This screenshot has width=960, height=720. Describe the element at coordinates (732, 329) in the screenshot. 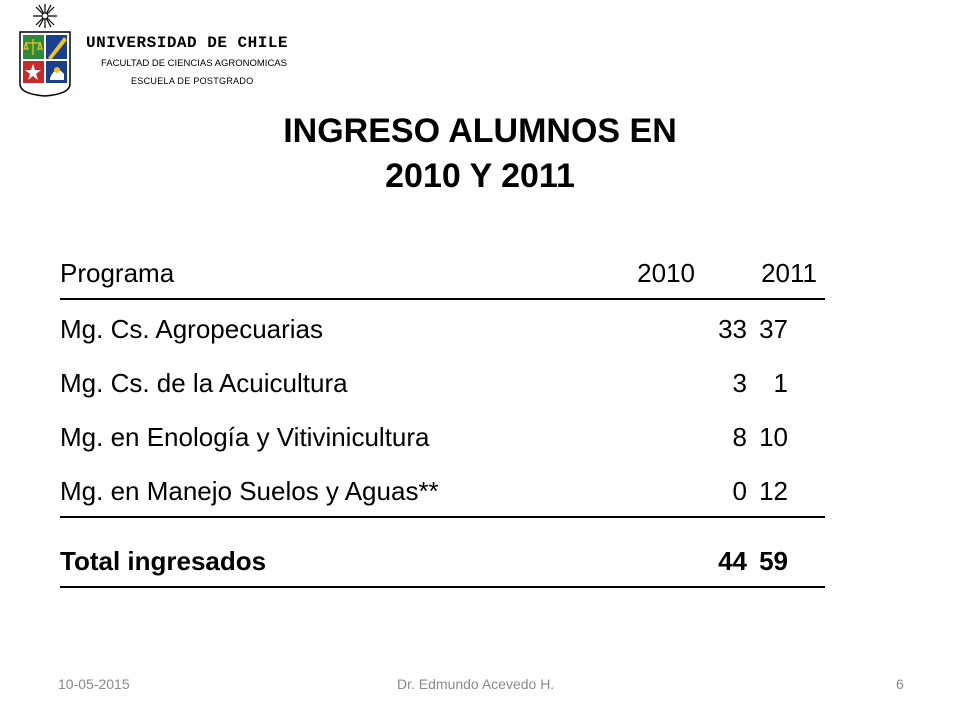

I see `value-2010: 33` at that location.